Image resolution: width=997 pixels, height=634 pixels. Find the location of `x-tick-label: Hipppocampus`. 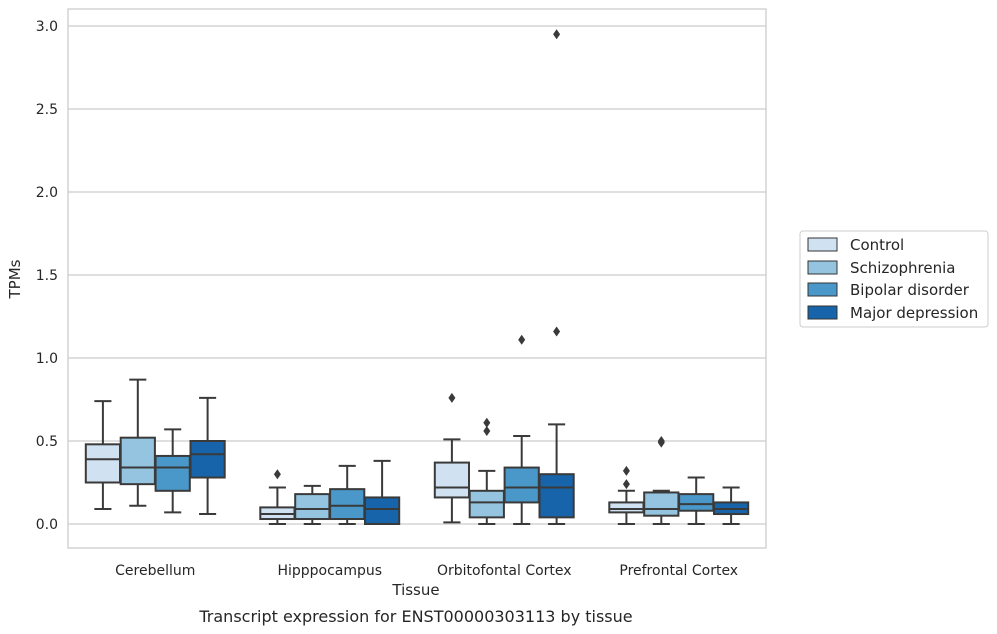

x-tick-label: Hipppocampus is located at coordinates (329, 571).